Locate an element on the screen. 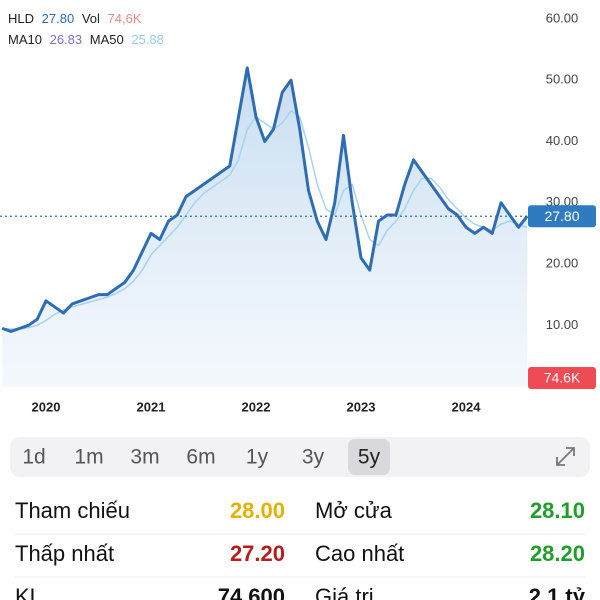  vol: 74,6K is located at coordinates (125, 18).